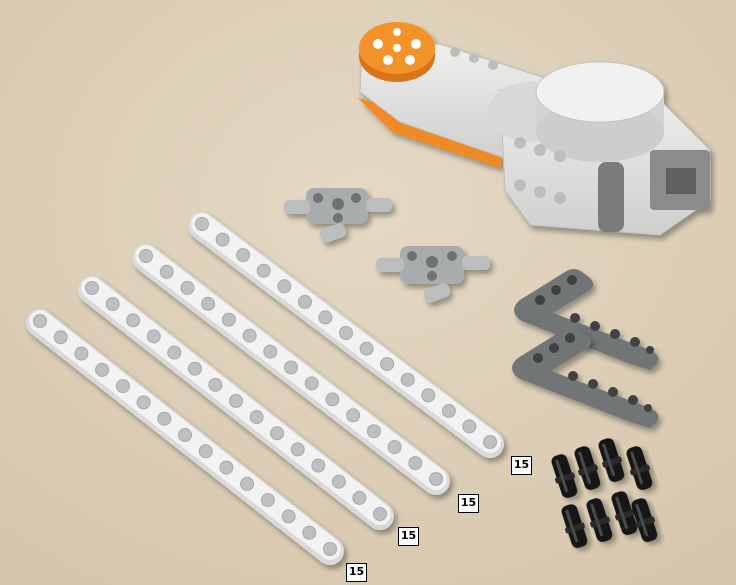 Image resolution: width=736 pixels, height=585 pixels. Describe the element at coordinates (540, 170) in the screenshot. I see `motor-side-beam-holes` at that location.